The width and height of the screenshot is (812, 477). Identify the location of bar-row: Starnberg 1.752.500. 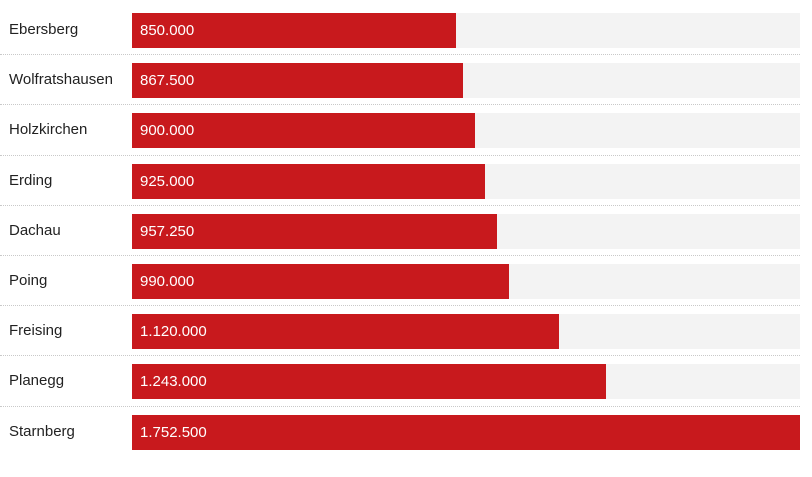
(406, 432).